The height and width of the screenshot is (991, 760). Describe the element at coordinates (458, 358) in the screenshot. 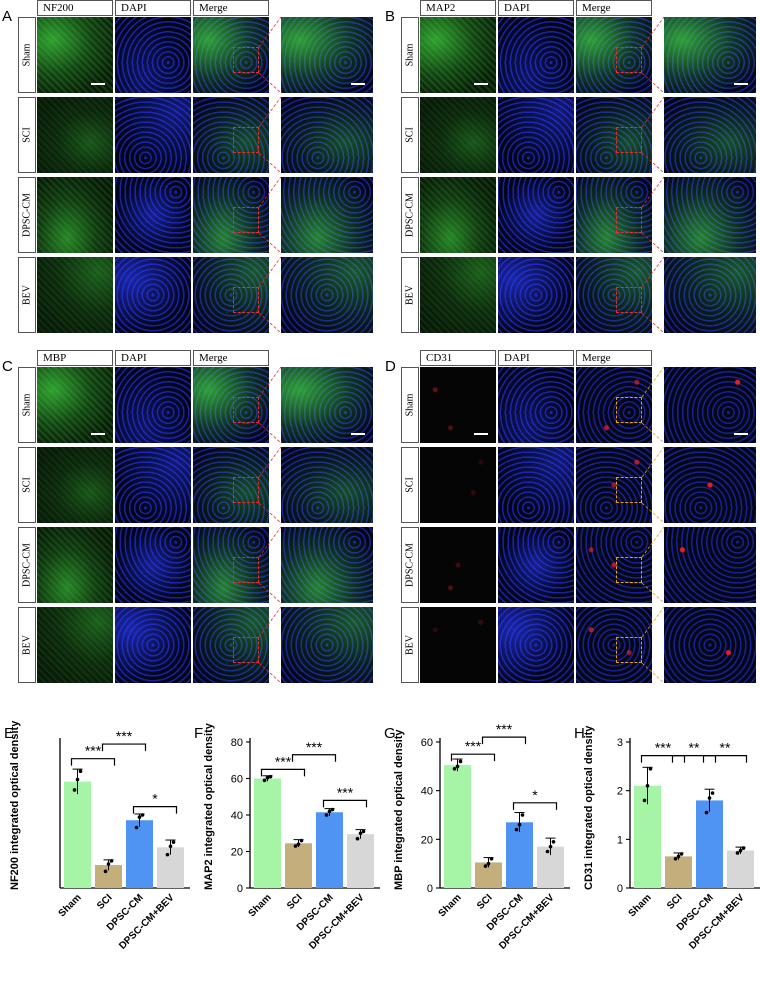

I see `channel-header: CD31` at that location.